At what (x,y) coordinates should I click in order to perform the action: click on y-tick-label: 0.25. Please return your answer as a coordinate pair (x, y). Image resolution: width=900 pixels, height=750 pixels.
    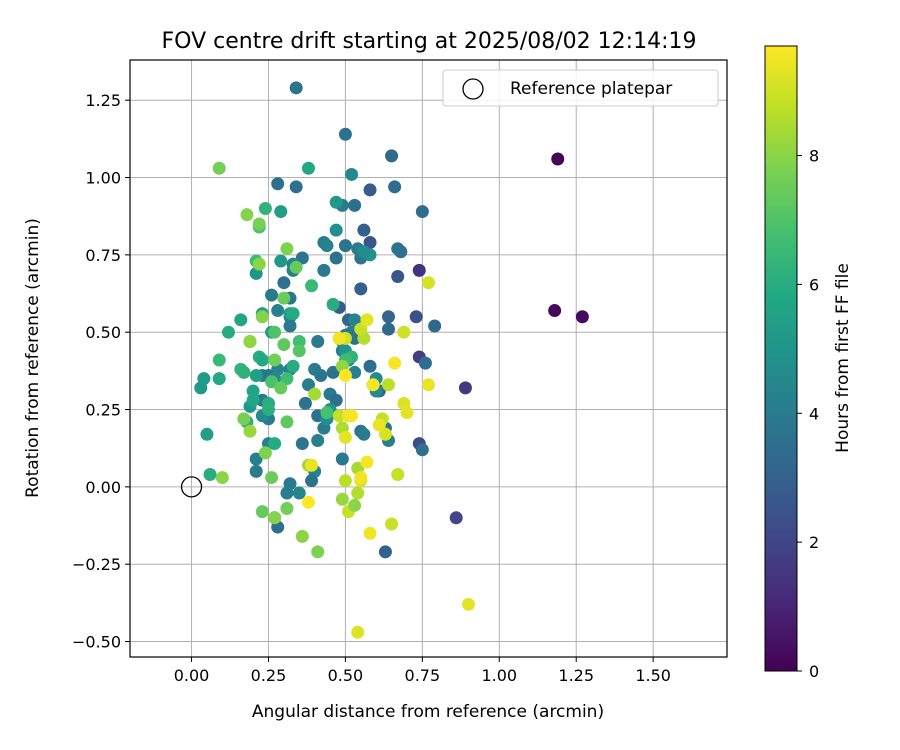
    Looking at the image, I should click on (103, 410).